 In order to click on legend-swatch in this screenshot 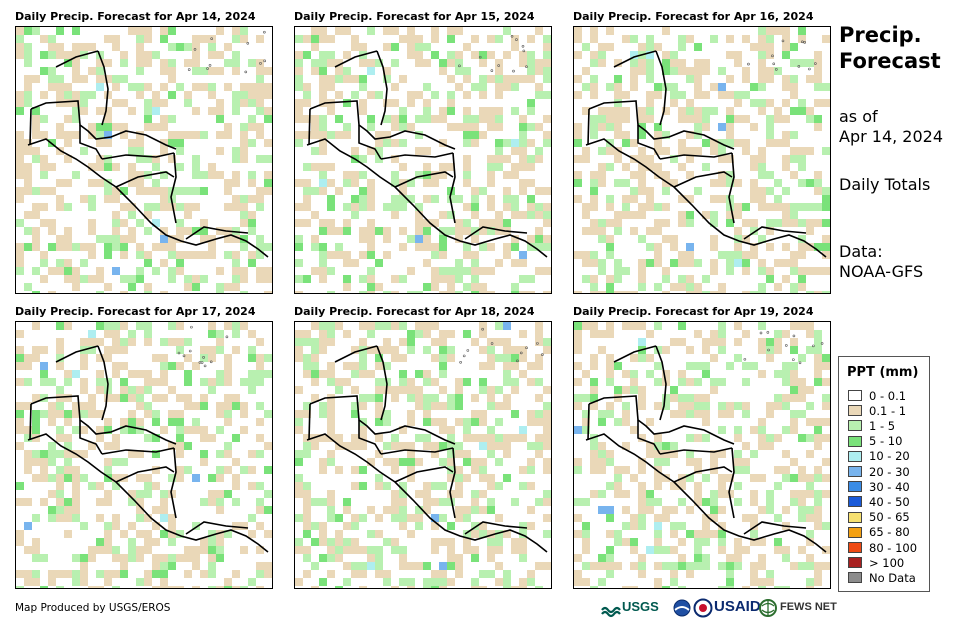, I will do `click(855, 471)`.